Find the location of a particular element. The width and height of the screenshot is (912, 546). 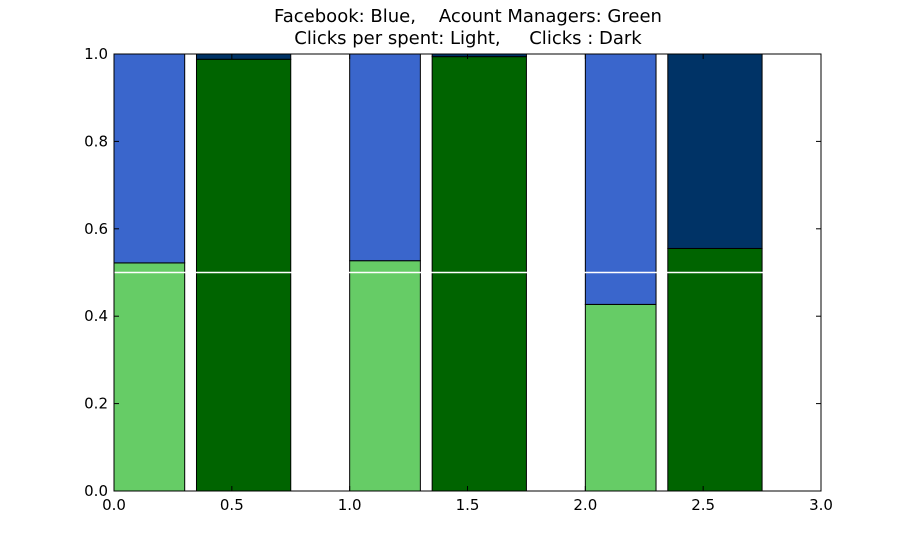

y-tick-label: 0.8 is located at coordinates (96, 141).